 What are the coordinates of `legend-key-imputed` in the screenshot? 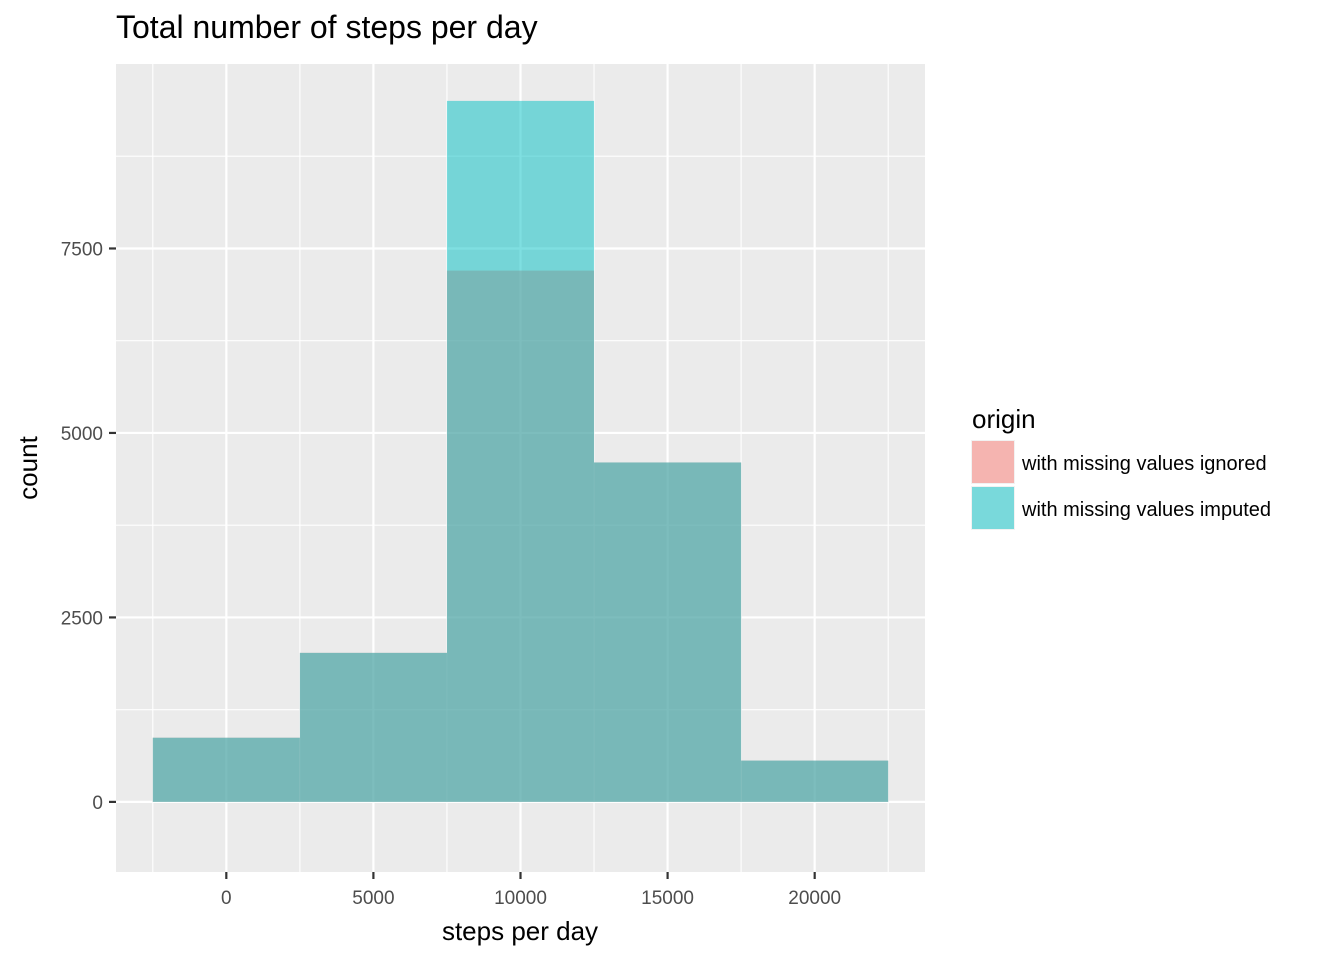 It's located at (993, 508).